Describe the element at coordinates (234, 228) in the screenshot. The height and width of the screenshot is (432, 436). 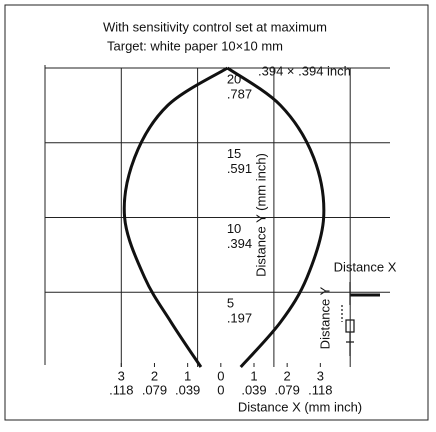
I see `y-tick-label: 10` at that location.